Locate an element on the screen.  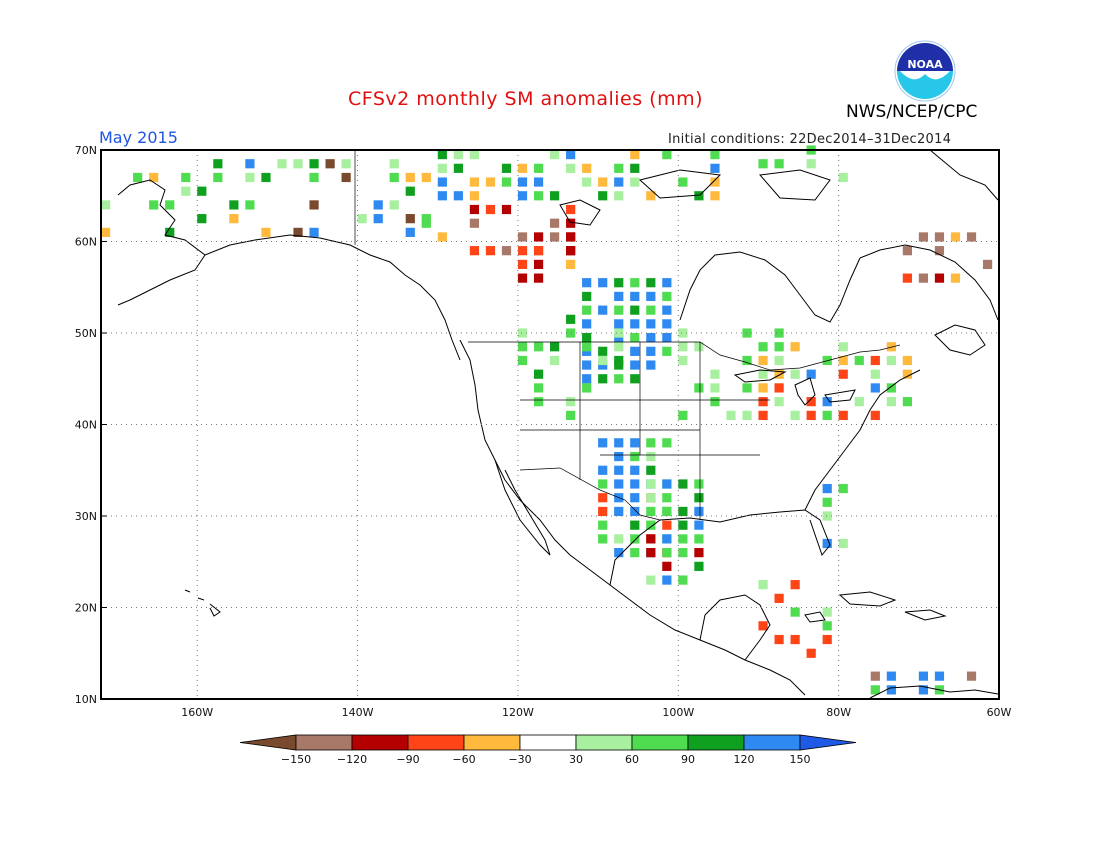
lat-label: 50N is located at coordinates (86, 333).